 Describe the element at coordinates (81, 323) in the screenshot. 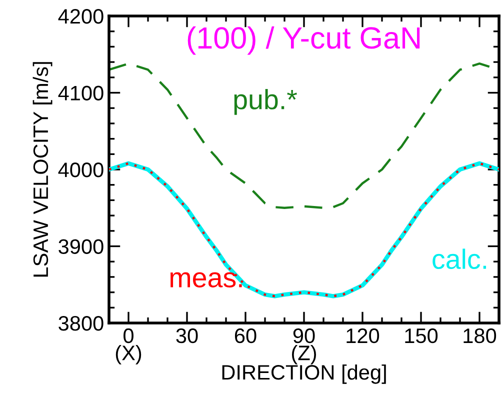

I see `y-tick-label: 3800` at that location.